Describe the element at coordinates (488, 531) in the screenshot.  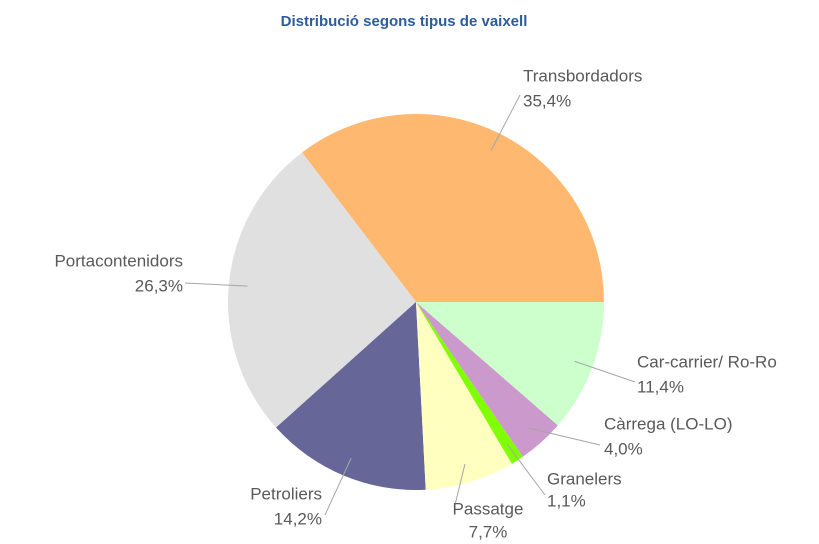
I see `value-label: 7,7%` at that location.